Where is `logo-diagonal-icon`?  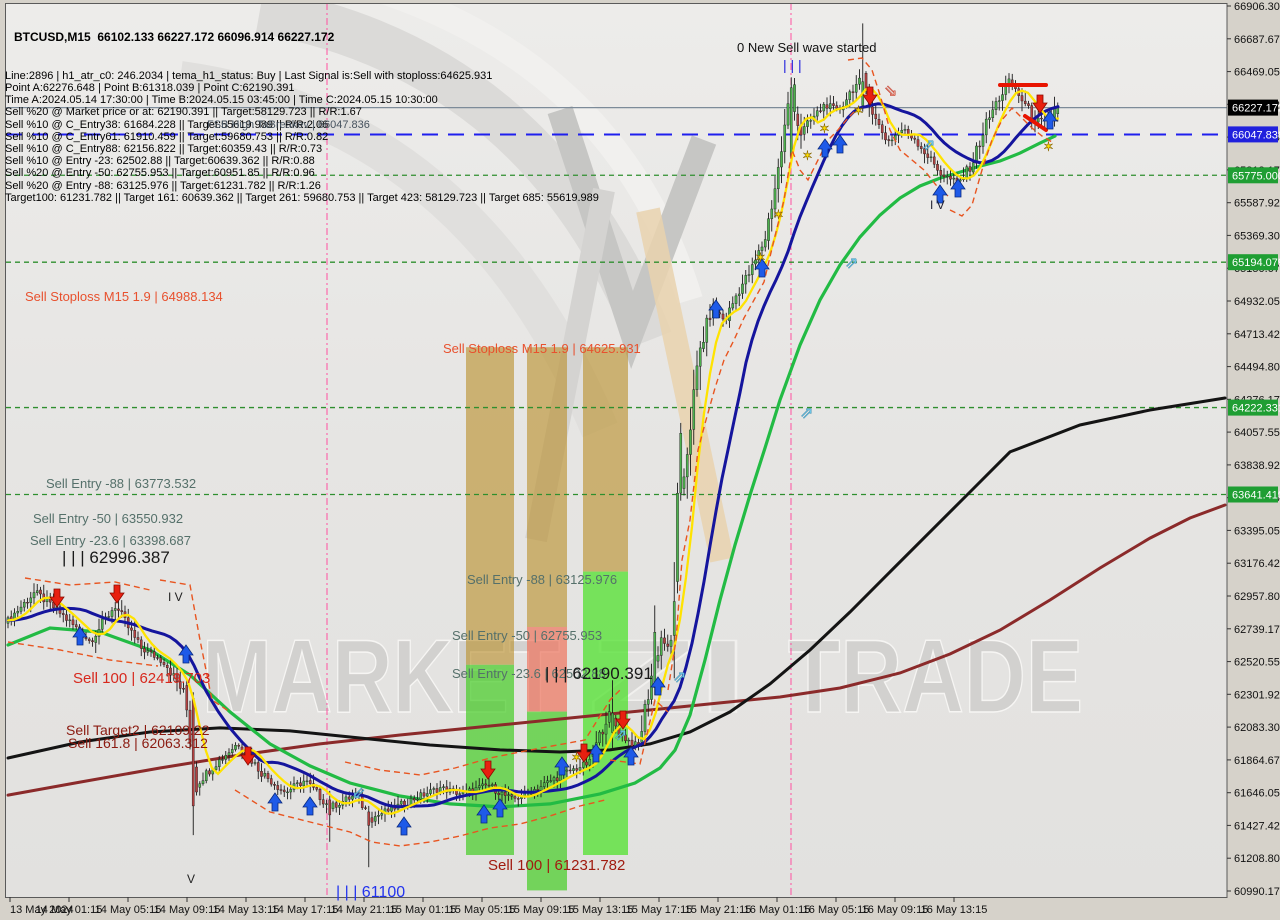
logo-diagonal-icon is located at coordinates (685, 385).